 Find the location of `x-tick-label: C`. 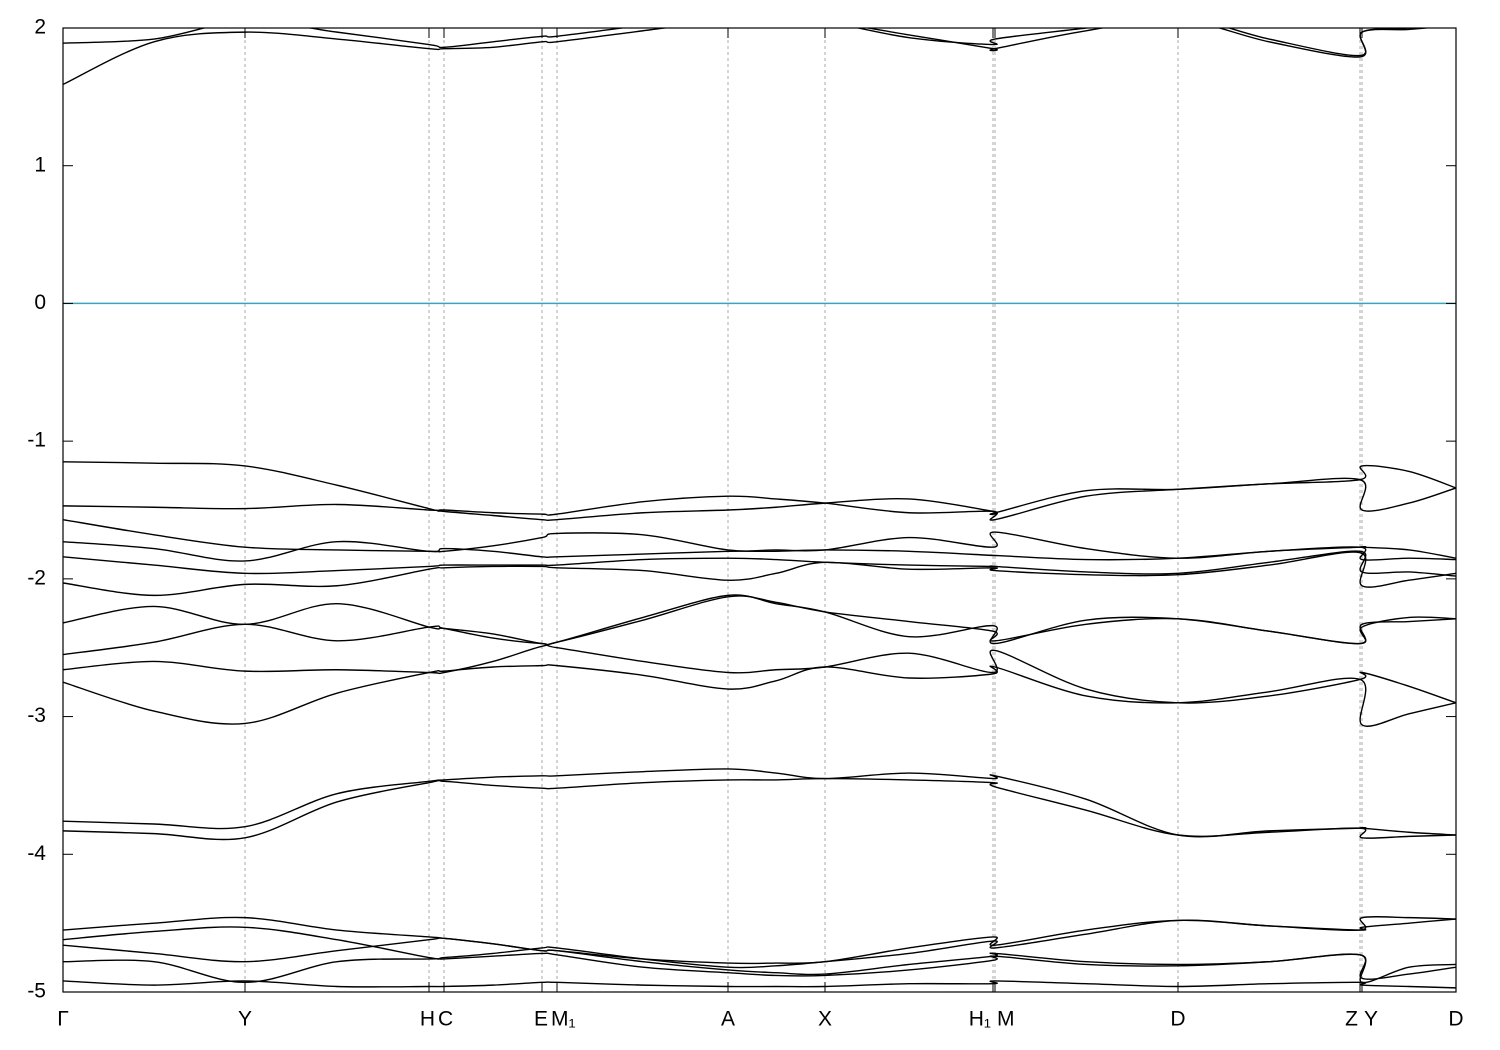

x-tick-label: C is located at coordinates (445, 1019).